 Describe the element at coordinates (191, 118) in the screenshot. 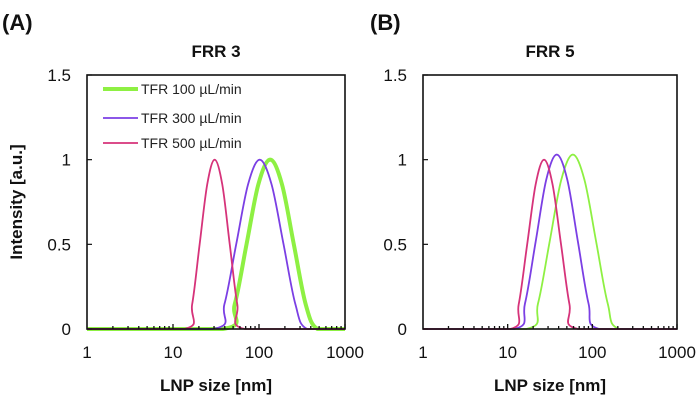

I see `legend-label: TFR 300 µL/min` at that location.